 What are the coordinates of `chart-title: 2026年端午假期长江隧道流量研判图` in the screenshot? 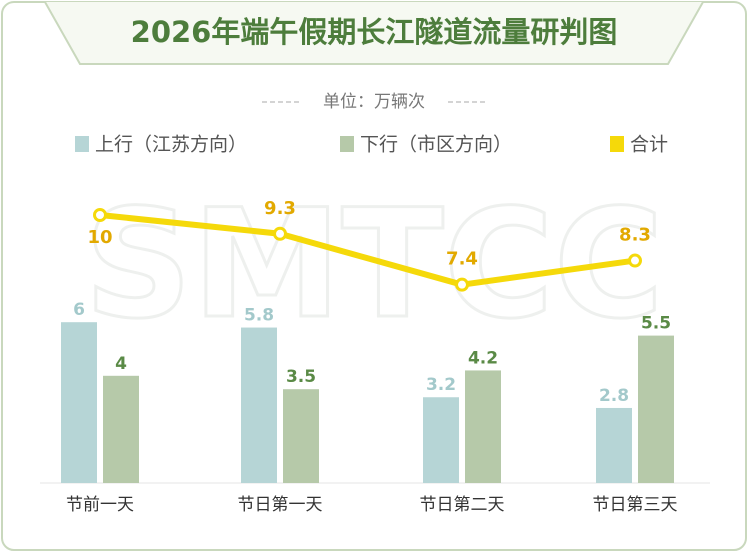 It's located at (374, 32).